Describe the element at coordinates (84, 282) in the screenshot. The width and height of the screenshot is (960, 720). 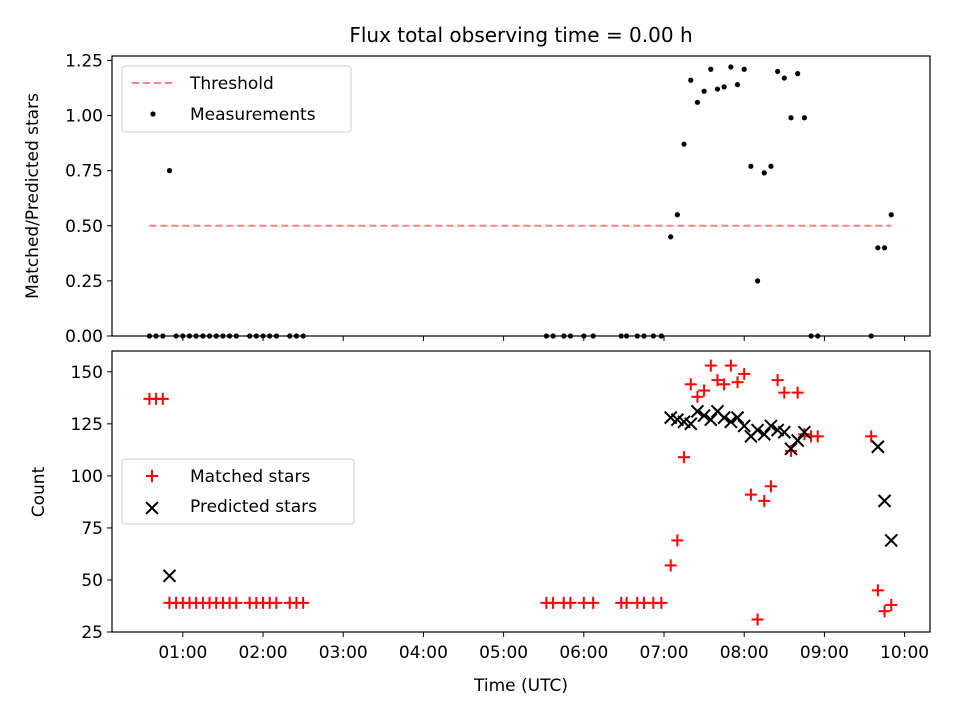
I see `y-tick-label: 0.25` at that location.